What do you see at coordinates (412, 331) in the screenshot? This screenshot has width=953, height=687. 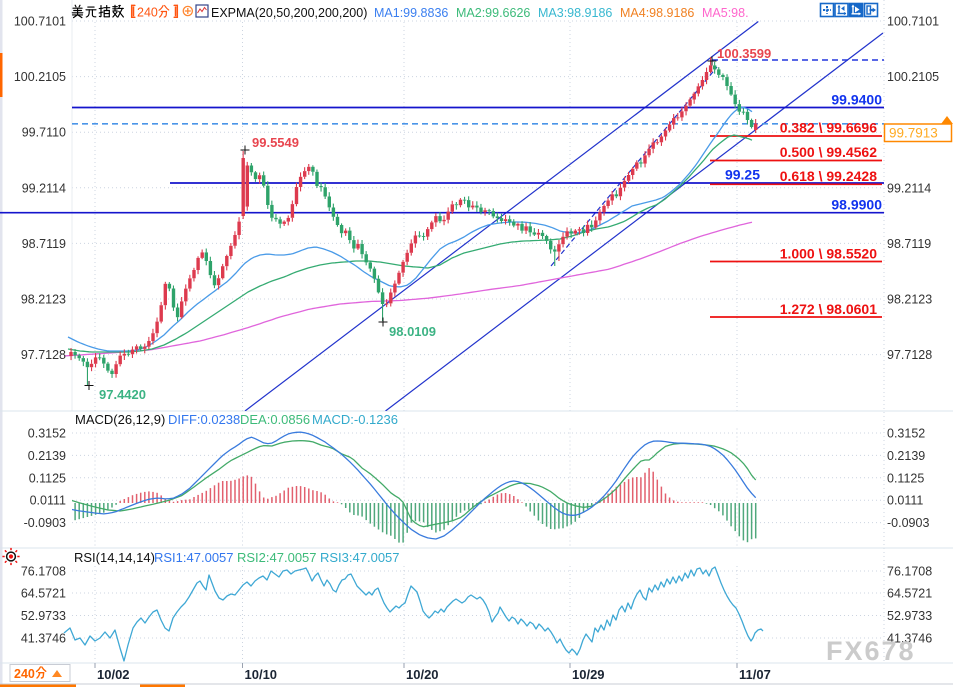 I see `svg-text: 98.0109` at bounding box center [412, 331].